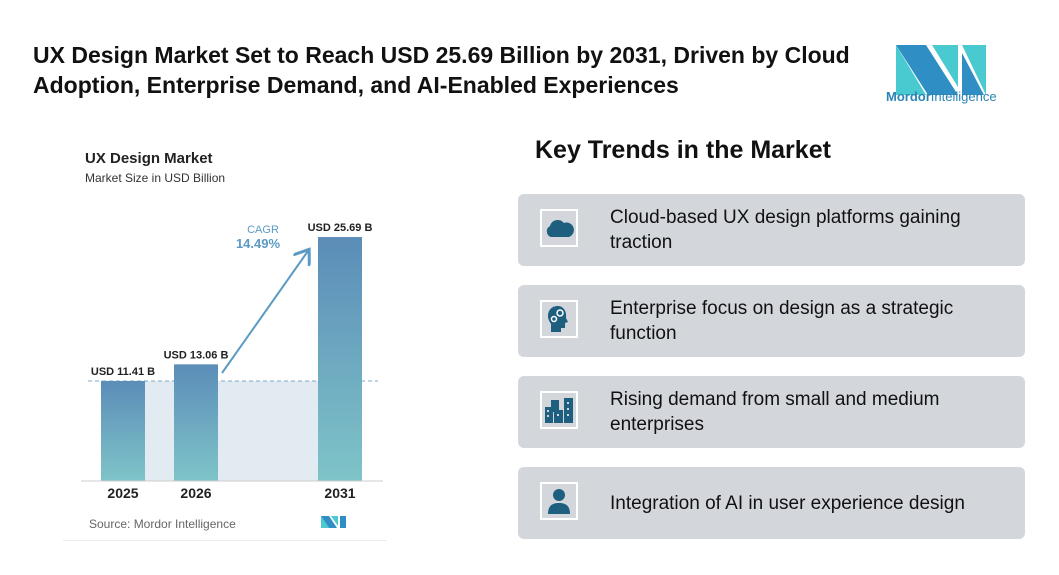  I want to click on source-text: Source: Mordor Intelligence, so click(162, 524).